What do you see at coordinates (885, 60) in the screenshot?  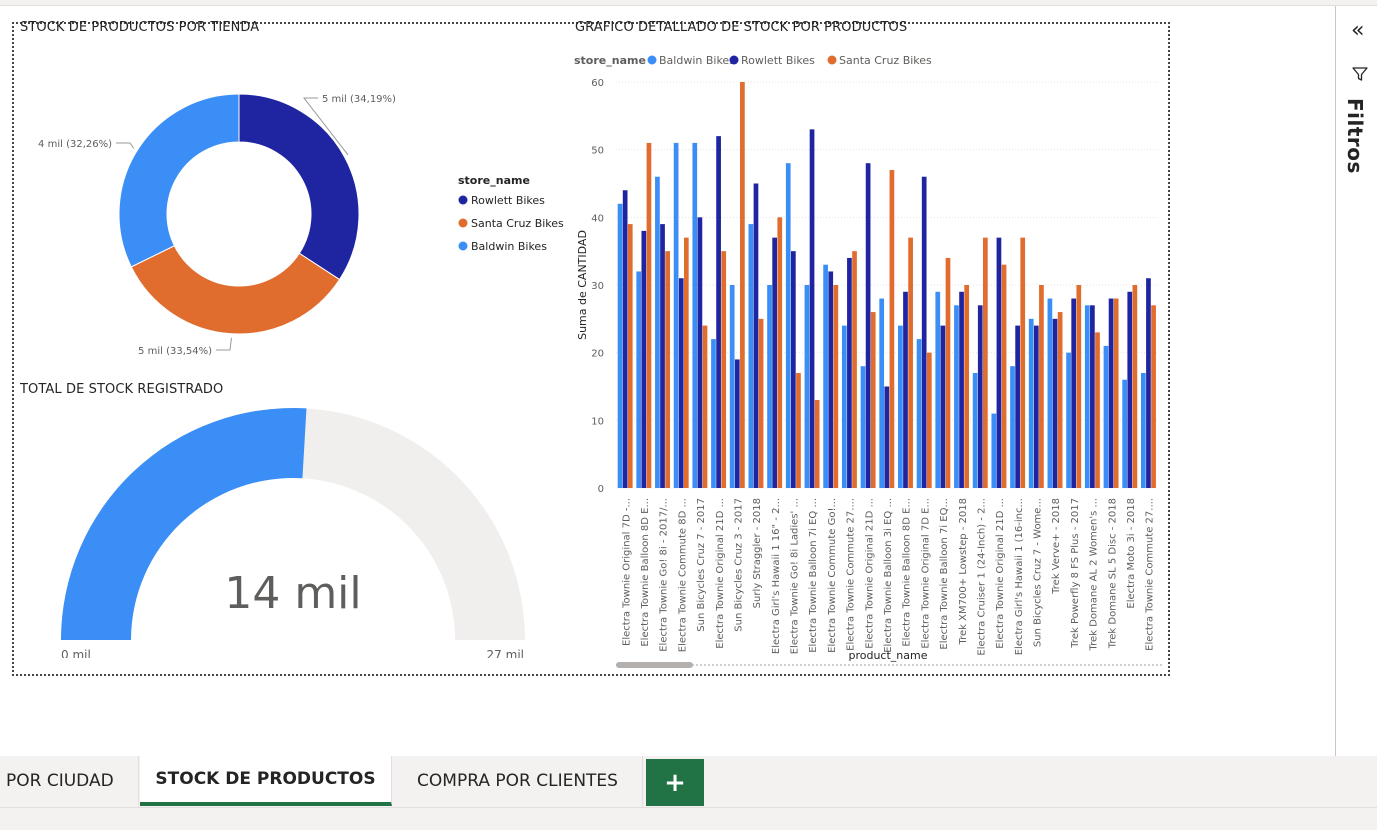 I see `bar-legend-item: Santa Cruz Bikes` at bounding box center [885, 60].